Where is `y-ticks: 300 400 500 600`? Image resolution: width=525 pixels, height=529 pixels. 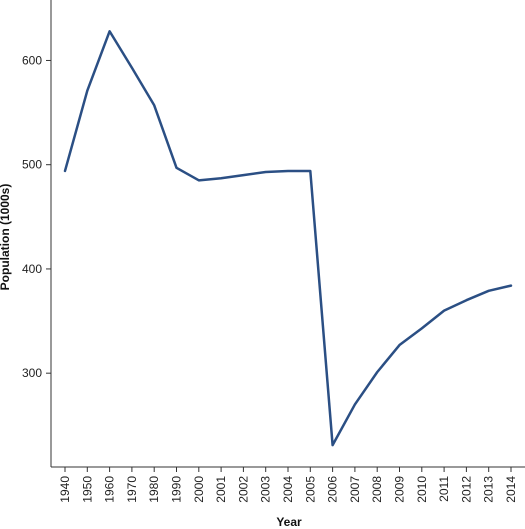 y-ticks: 300 400 500 600 is located at coordinates (36, 216).